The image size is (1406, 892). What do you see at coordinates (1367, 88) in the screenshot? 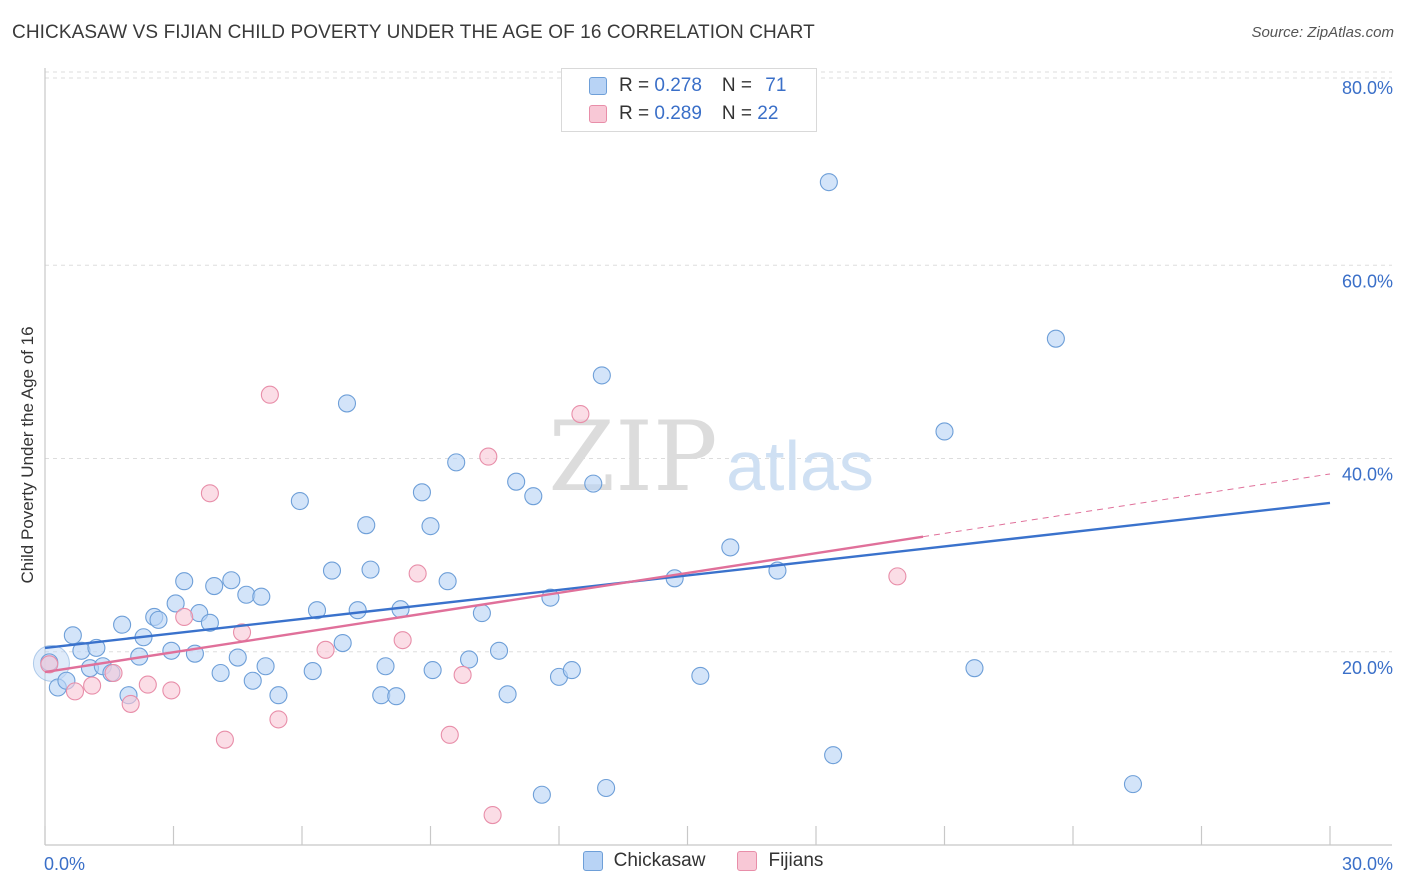
I see `y-tick-label: 80.0%` at bounding box center [1367, 88].